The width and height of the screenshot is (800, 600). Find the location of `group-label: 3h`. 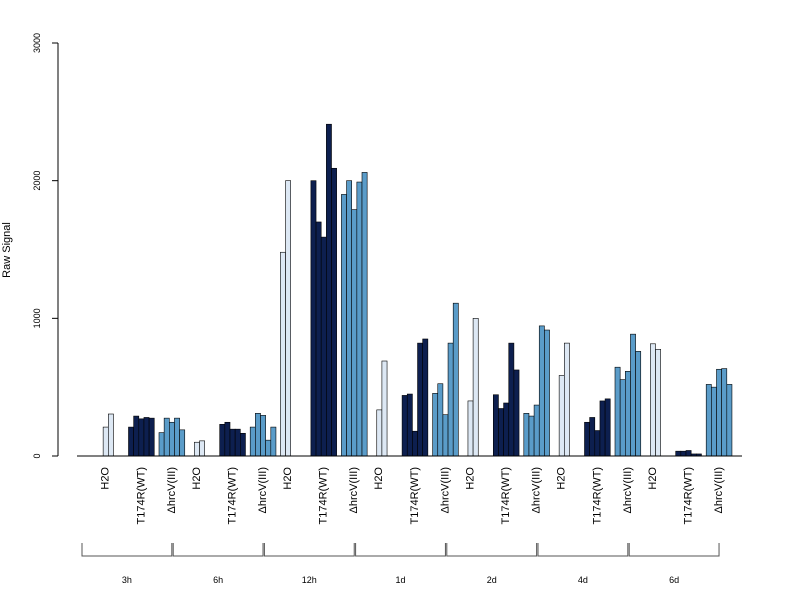

group-label: 3h is located at coordinates (127, 580).